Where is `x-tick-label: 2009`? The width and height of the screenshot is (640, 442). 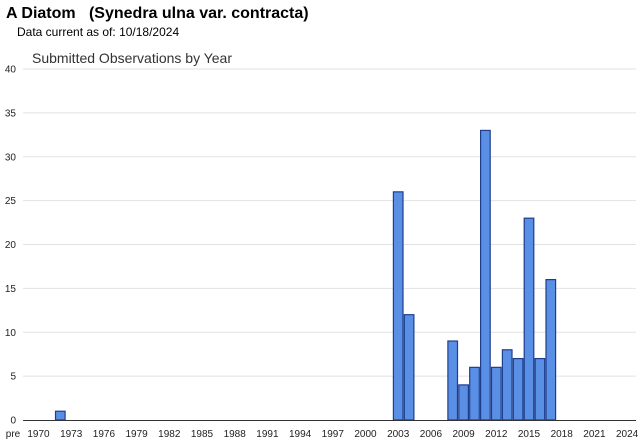
x-tick-label: 2009 is located at coordinates (463, 434).